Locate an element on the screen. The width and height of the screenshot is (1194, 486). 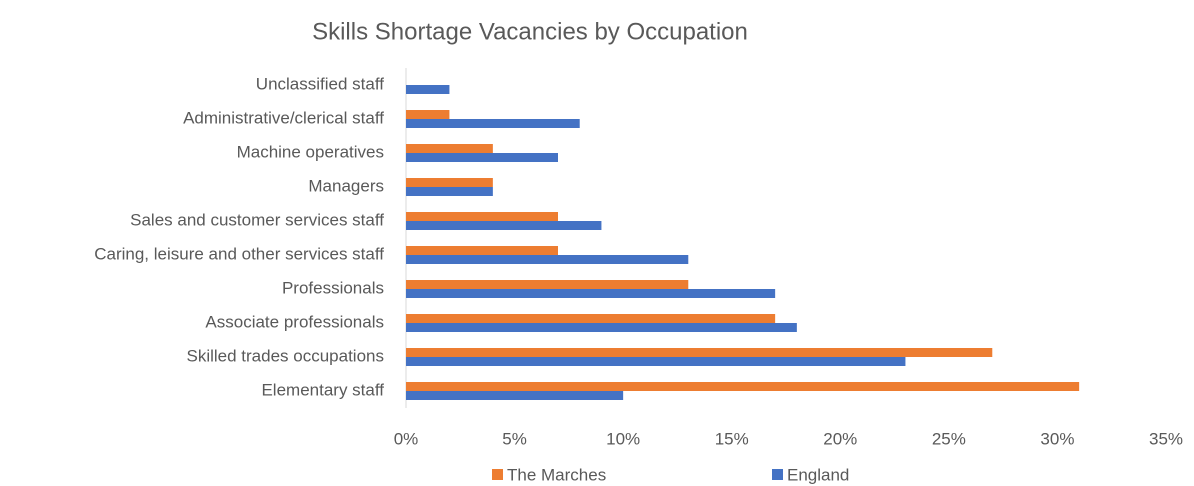
y-tick-label: Elementary staff is located at coordinates (322, 389).